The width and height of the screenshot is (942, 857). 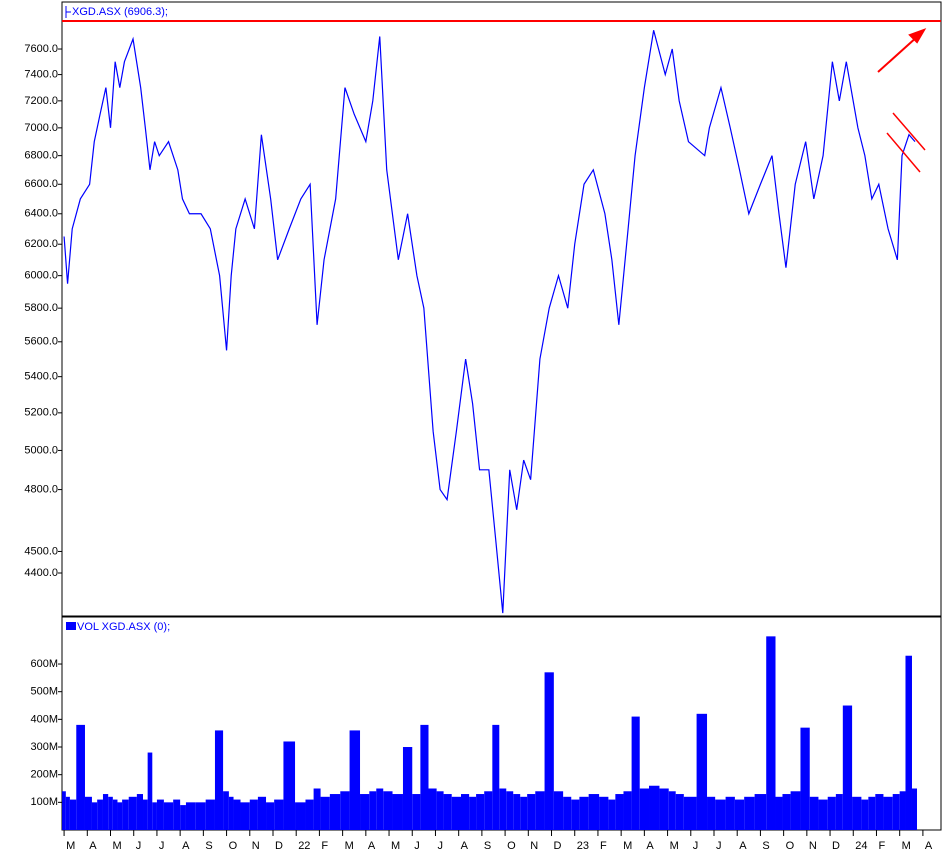 What do you see at coordinates (41, 489) in the screenshot?
I see `y-tick-label: 4800.0` at bounding box center [41, 489].